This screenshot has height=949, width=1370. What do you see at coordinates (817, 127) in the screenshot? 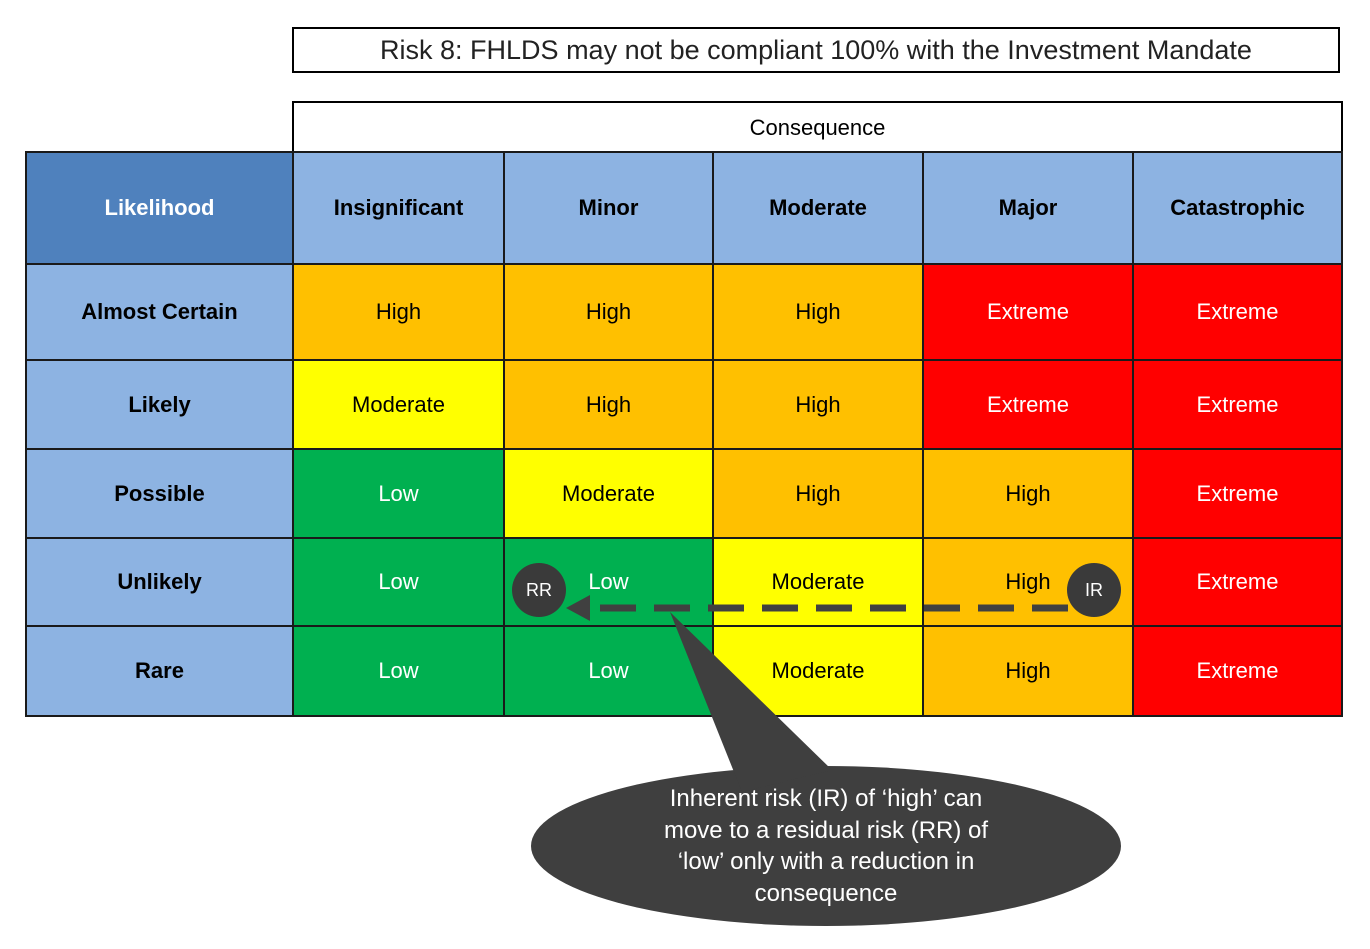
I see `consequence-header: Consequence` at bounding box center [817, 127].